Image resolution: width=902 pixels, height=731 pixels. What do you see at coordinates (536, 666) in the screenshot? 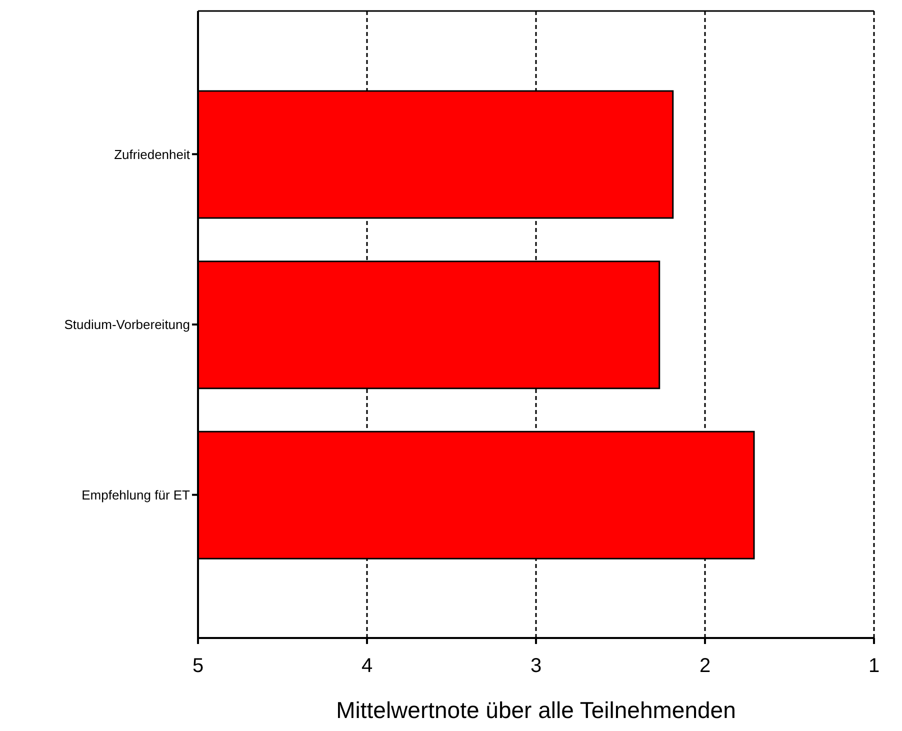
I see `x-tick-label: 3` at bounding box center [536, 666].